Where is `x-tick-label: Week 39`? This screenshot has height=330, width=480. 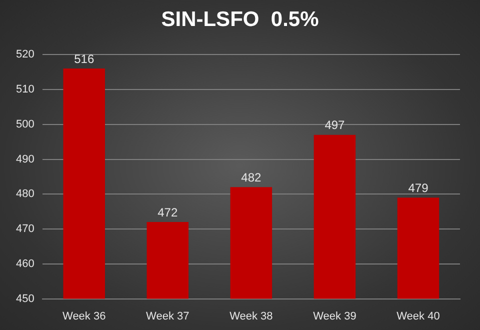
x-tick-label: Week 39 is located at coordinates (334, 316).